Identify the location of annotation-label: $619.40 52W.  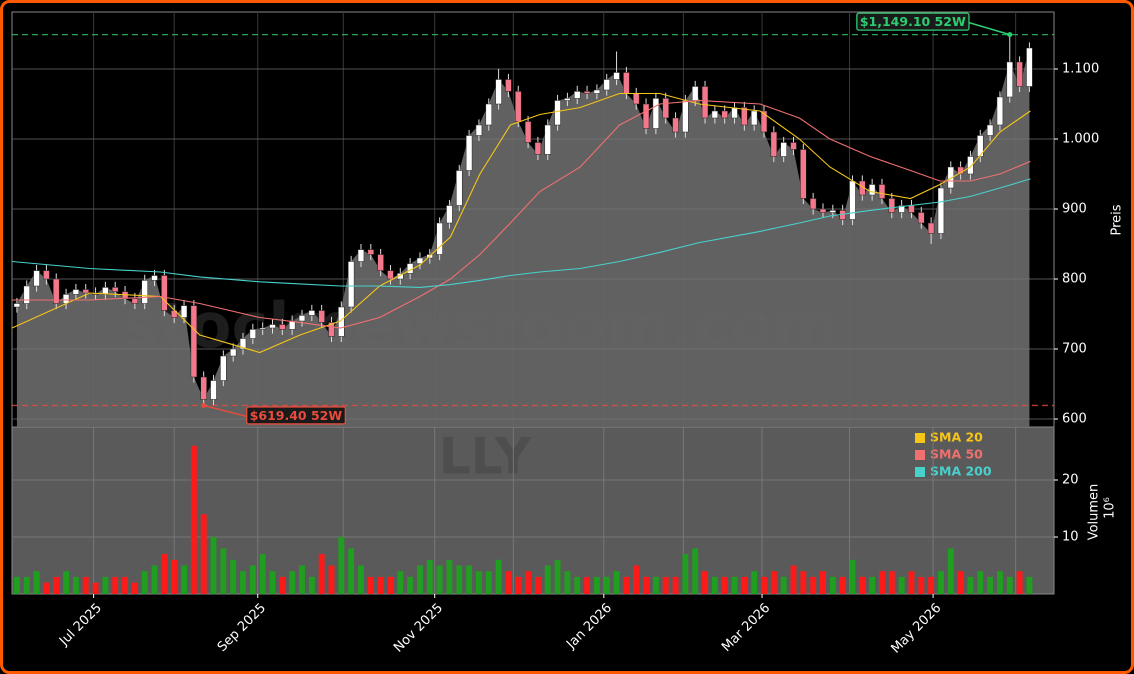
(296, 415).